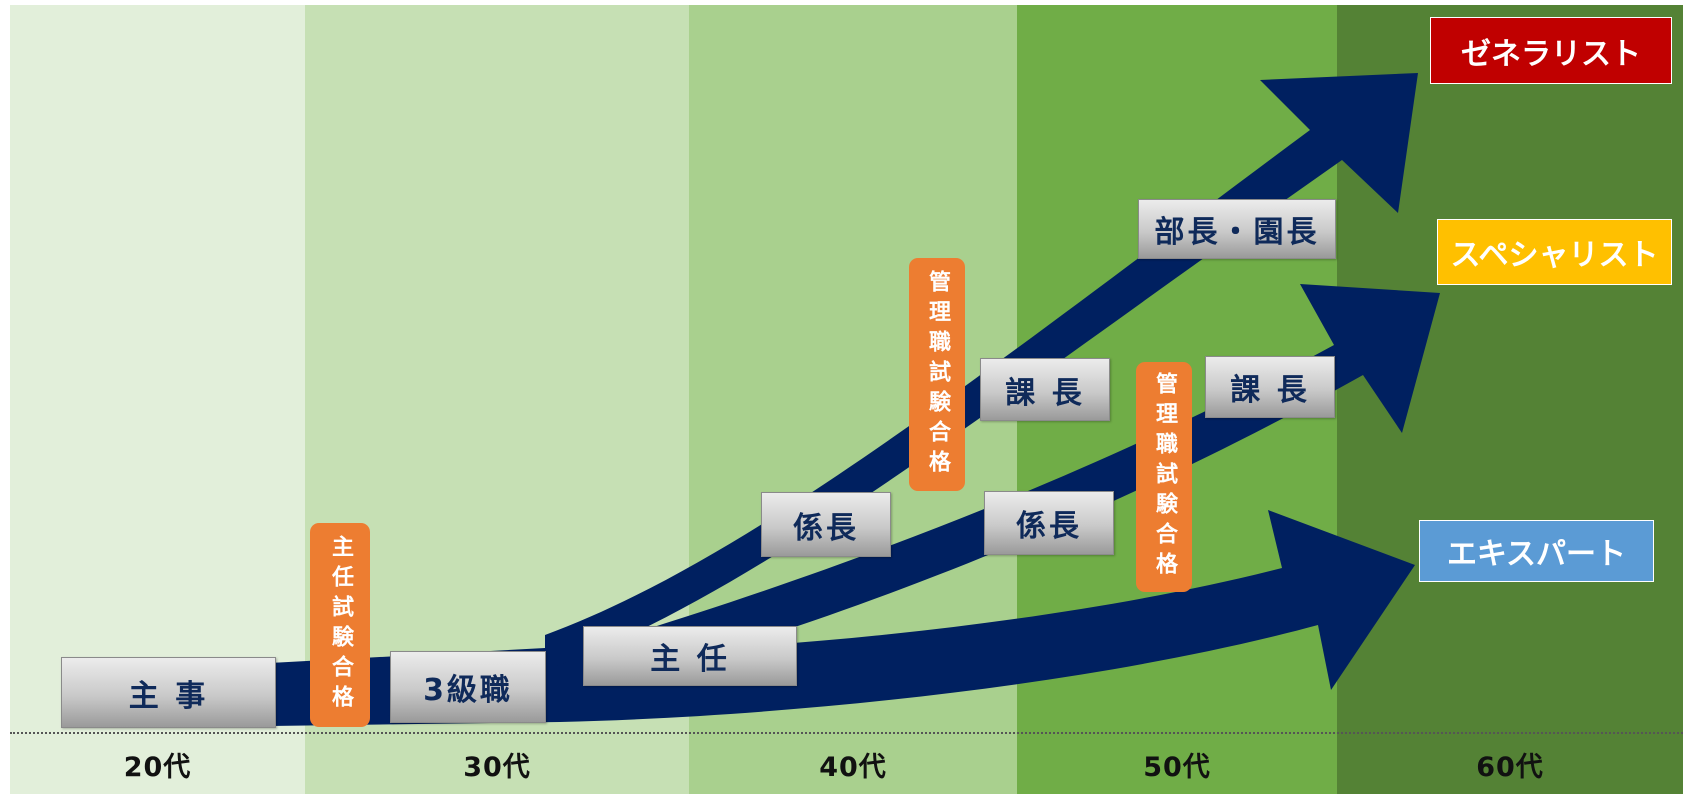  Describe the element at coordinates (690, 656) in the screenshot. I see `position-shunin: 主 任` at that location.